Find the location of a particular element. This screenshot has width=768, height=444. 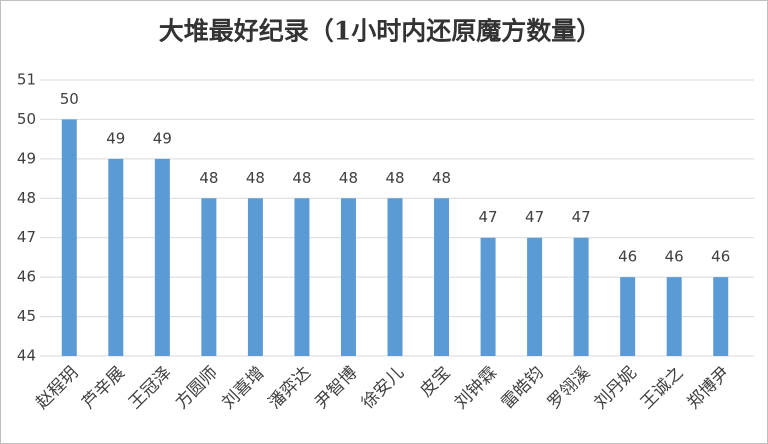

value-label: 50 is located at coordinates (69, 99).